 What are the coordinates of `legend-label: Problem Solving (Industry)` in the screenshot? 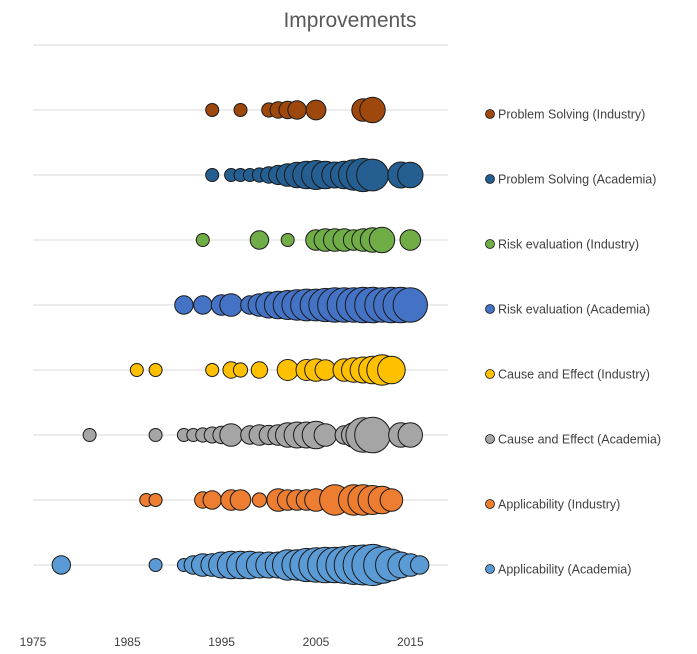 It's located at (571, 115).